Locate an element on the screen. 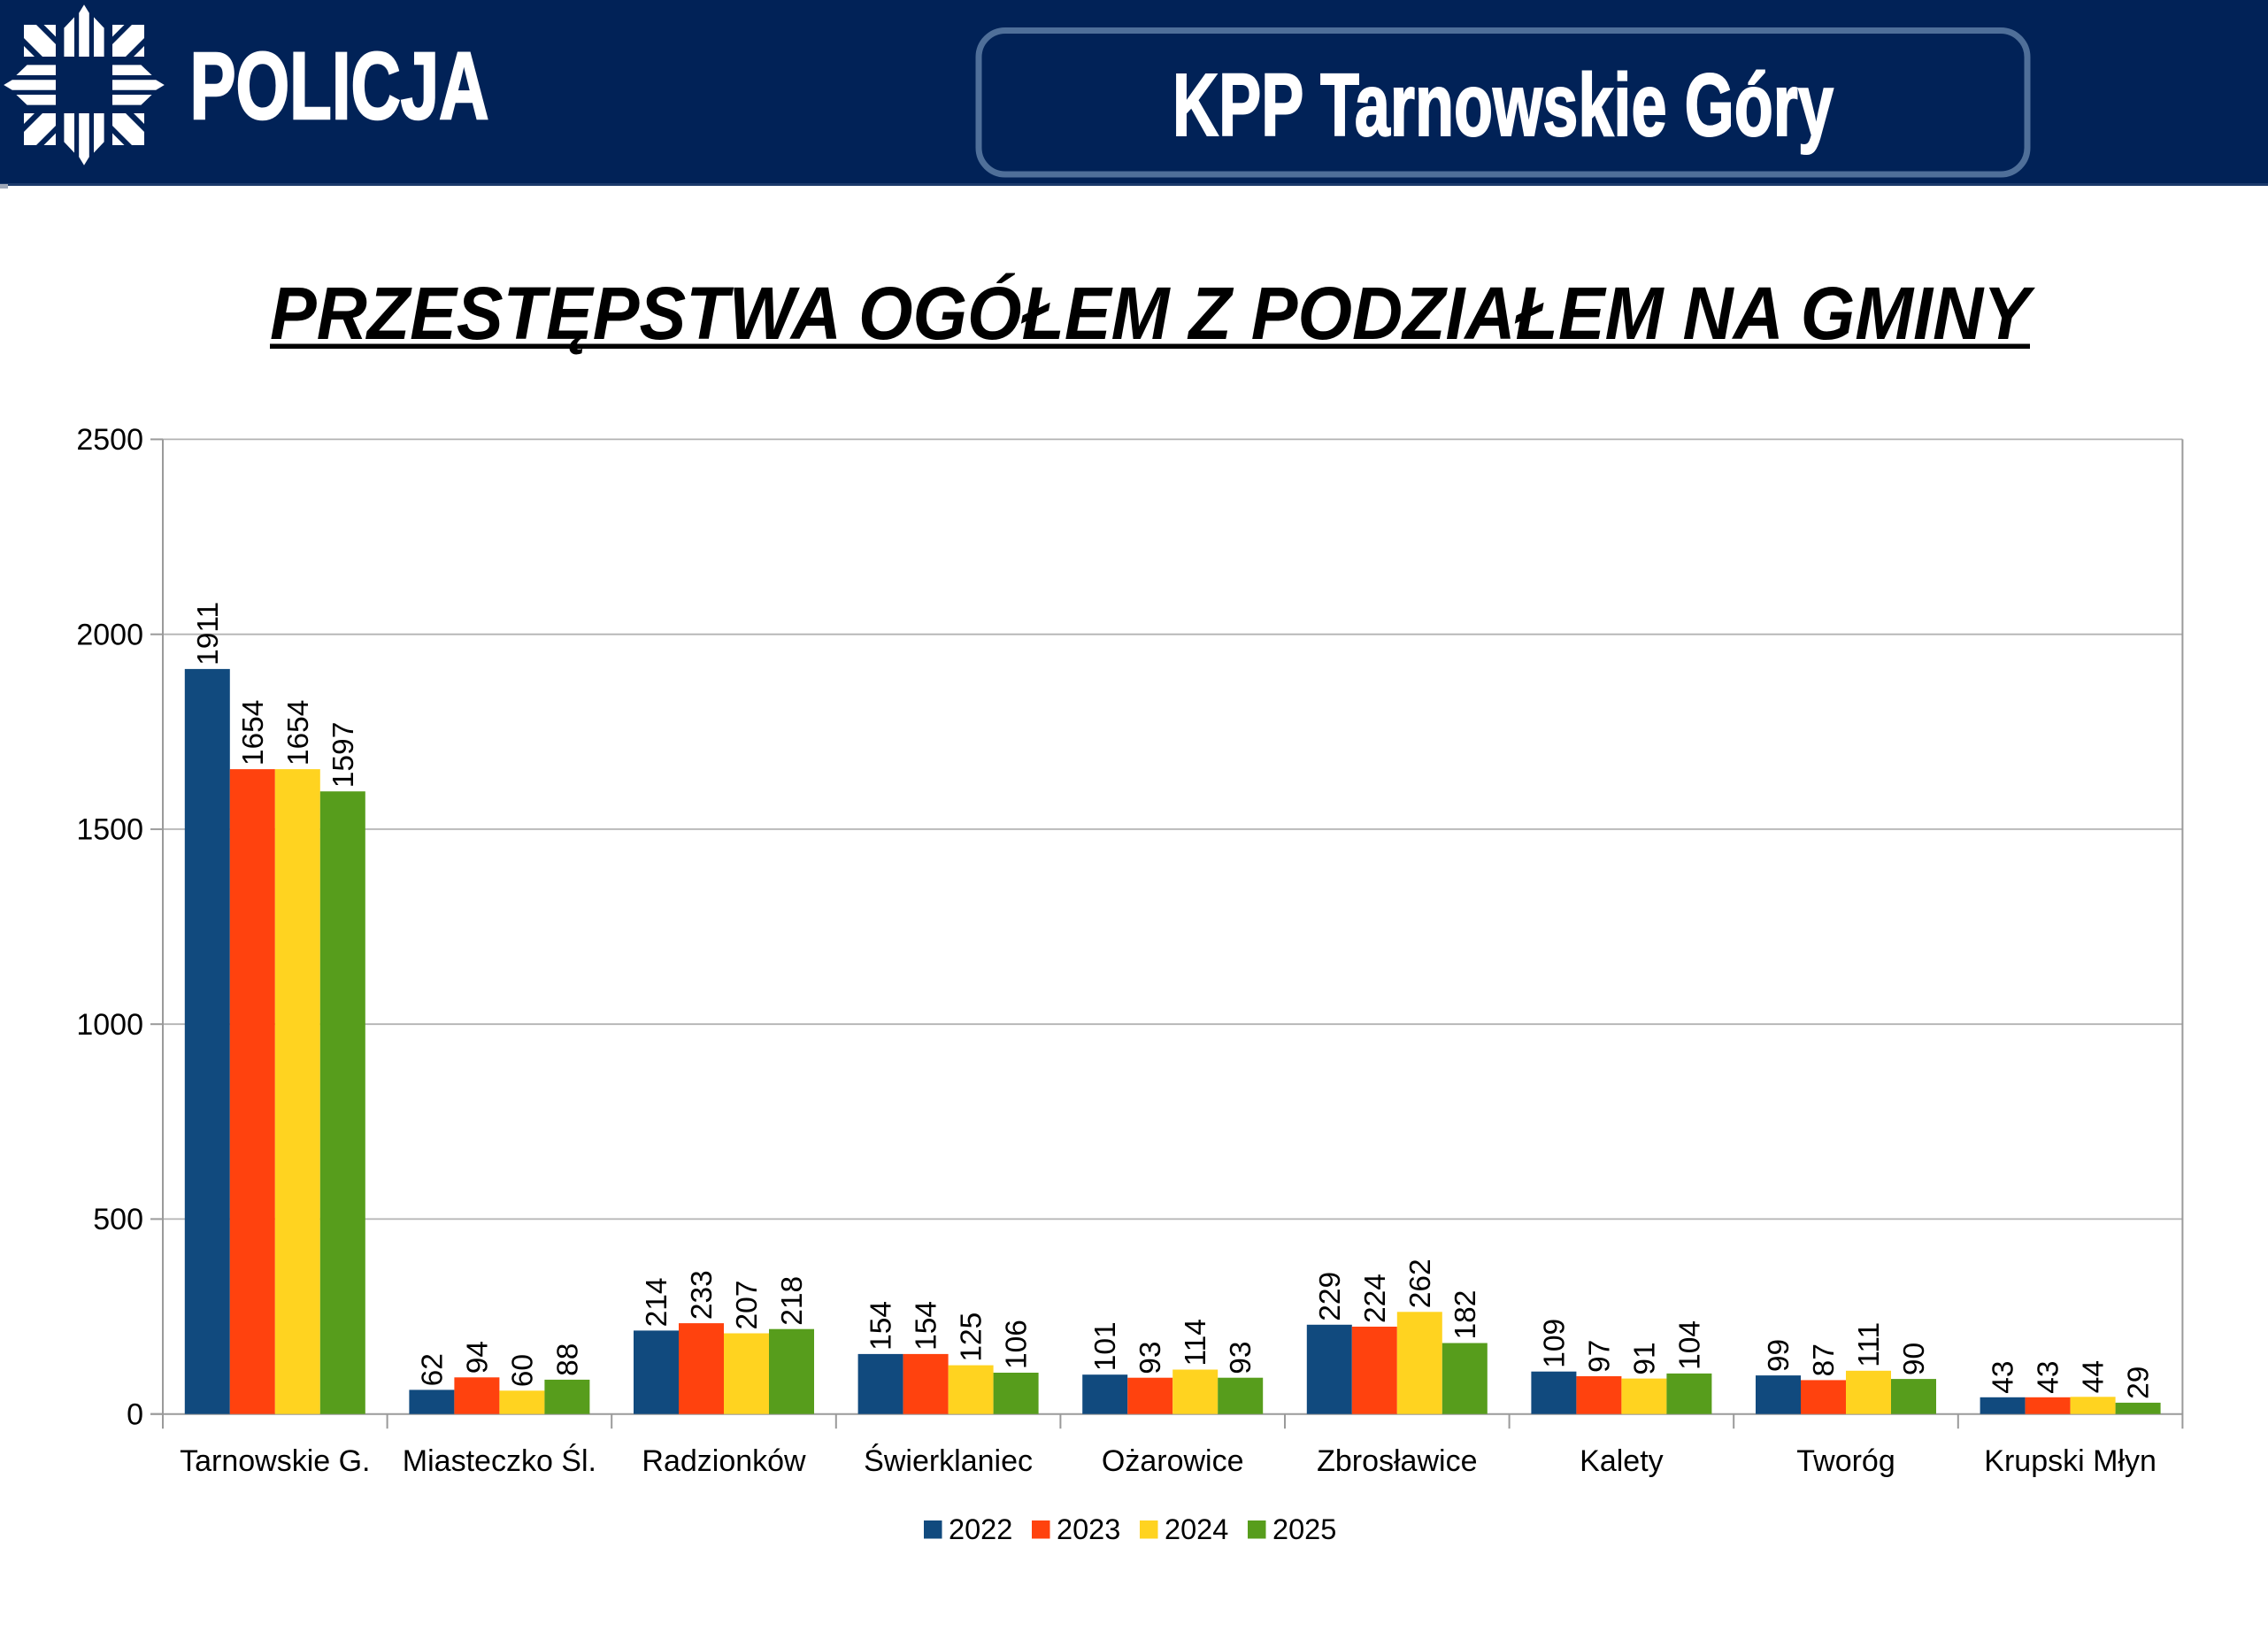  svg-text: 106 is located at coordinates (1018, 1344).